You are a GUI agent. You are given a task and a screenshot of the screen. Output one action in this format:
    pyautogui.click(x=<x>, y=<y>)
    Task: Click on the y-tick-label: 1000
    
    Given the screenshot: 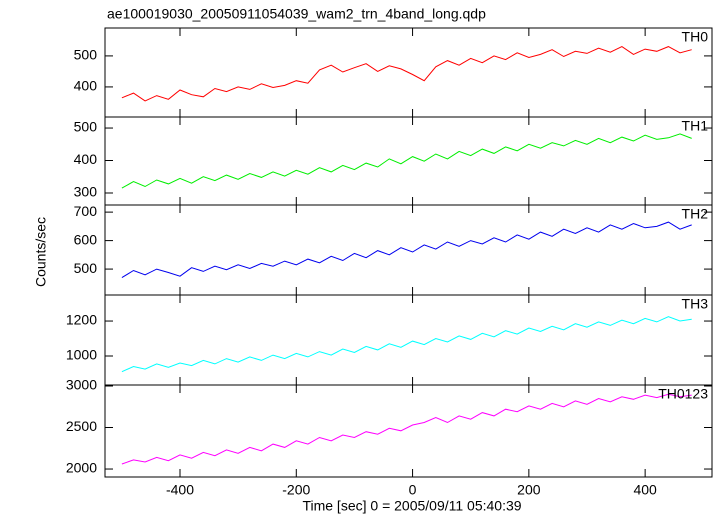 What is the action you would take?
    pyautogui.click(x=81, y=355)
    